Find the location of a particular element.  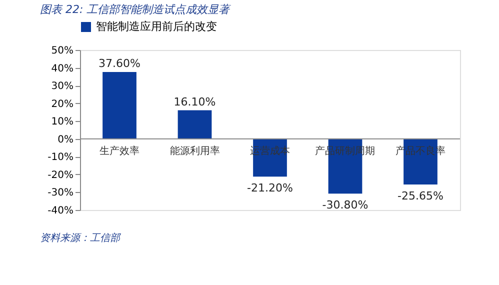

text: -21.20% is located at coordinates (270, 188).